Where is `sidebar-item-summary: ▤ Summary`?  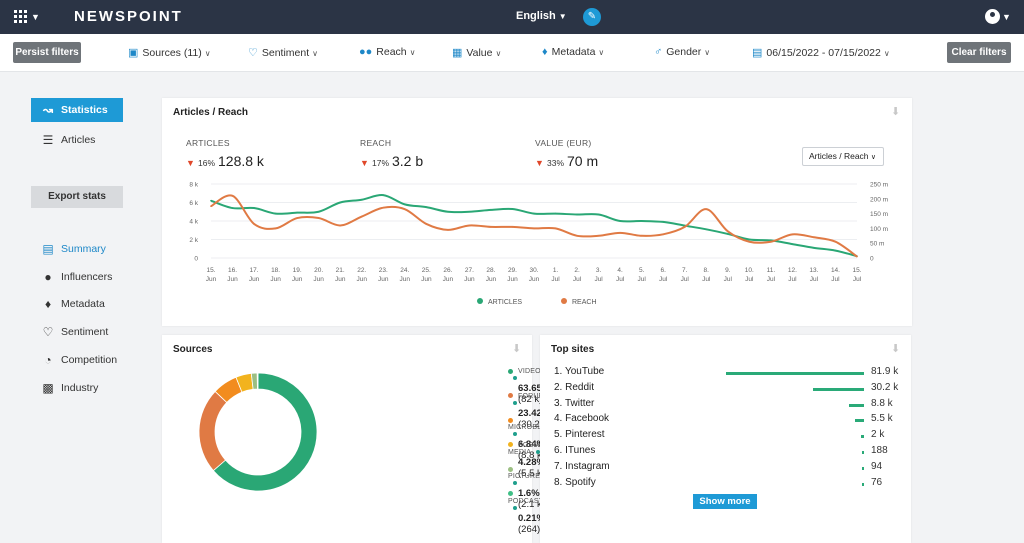
sidebar-item-summary: ▤ Summary is located at coordinates (77, 249).